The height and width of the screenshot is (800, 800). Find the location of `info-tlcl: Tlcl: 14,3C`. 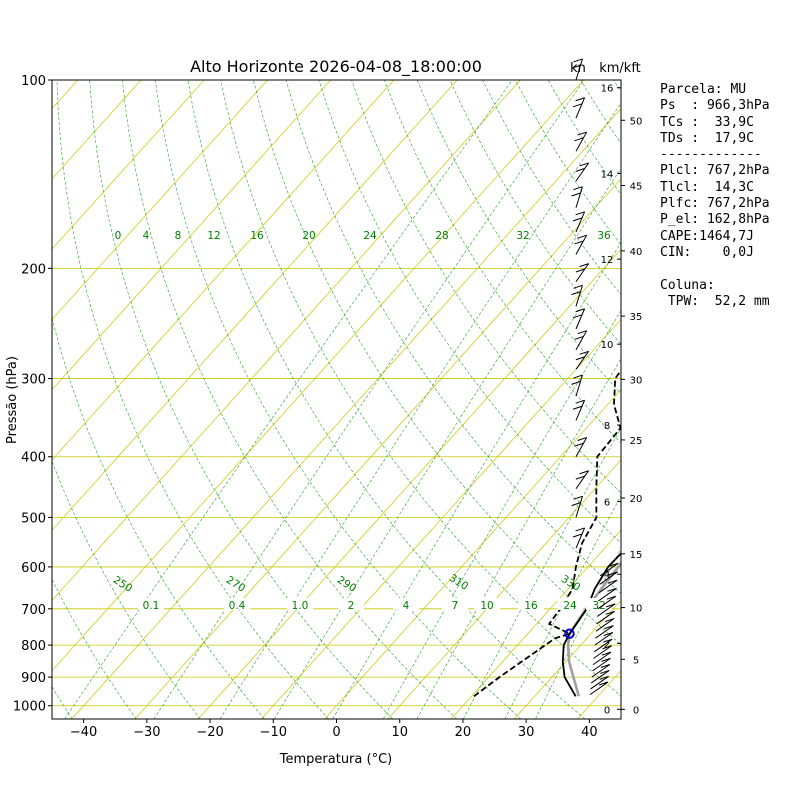

info-tlcl: Tlcl: 14,3C is located at coordinates (707, 187).